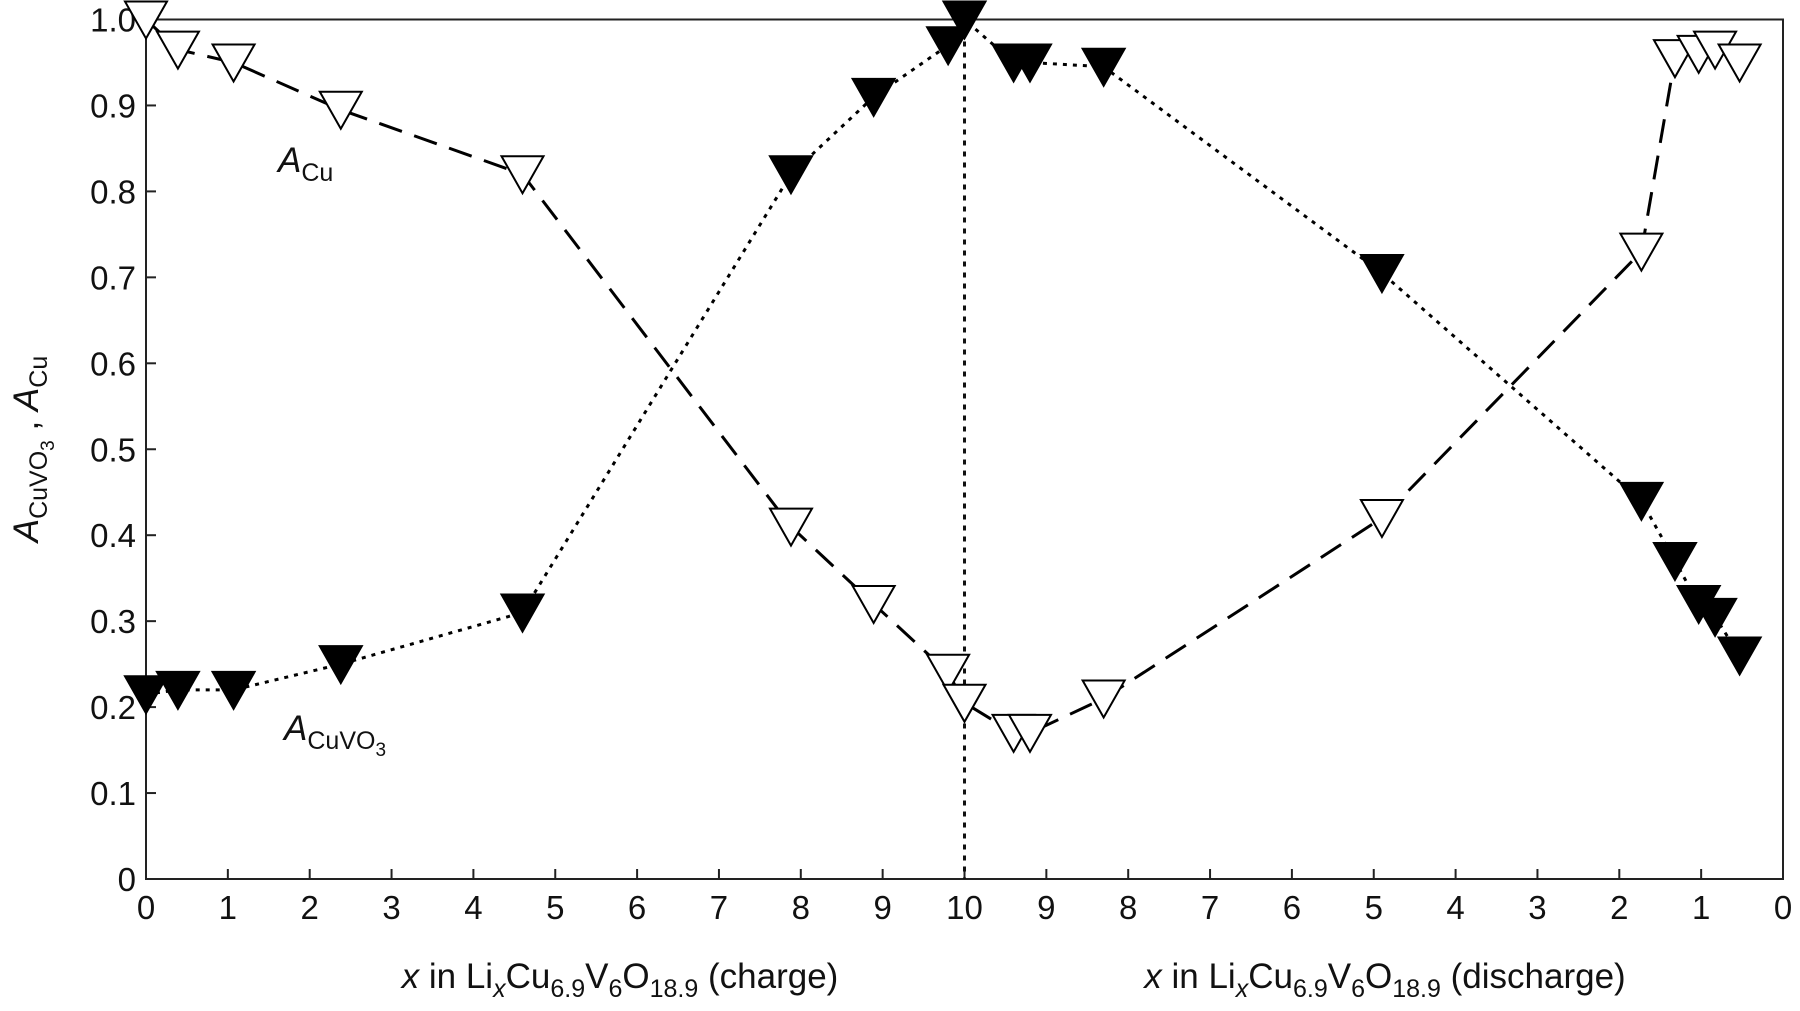  I want to click on x-axis-label: x in LixCu6.9V6O18.9 (discharge), so click(1383, 980).